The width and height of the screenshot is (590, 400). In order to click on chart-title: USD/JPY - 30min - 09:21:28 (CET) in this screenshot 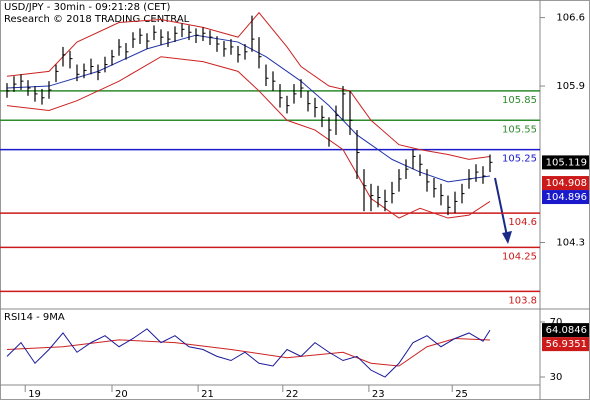, I will do `click(87, 7)`.